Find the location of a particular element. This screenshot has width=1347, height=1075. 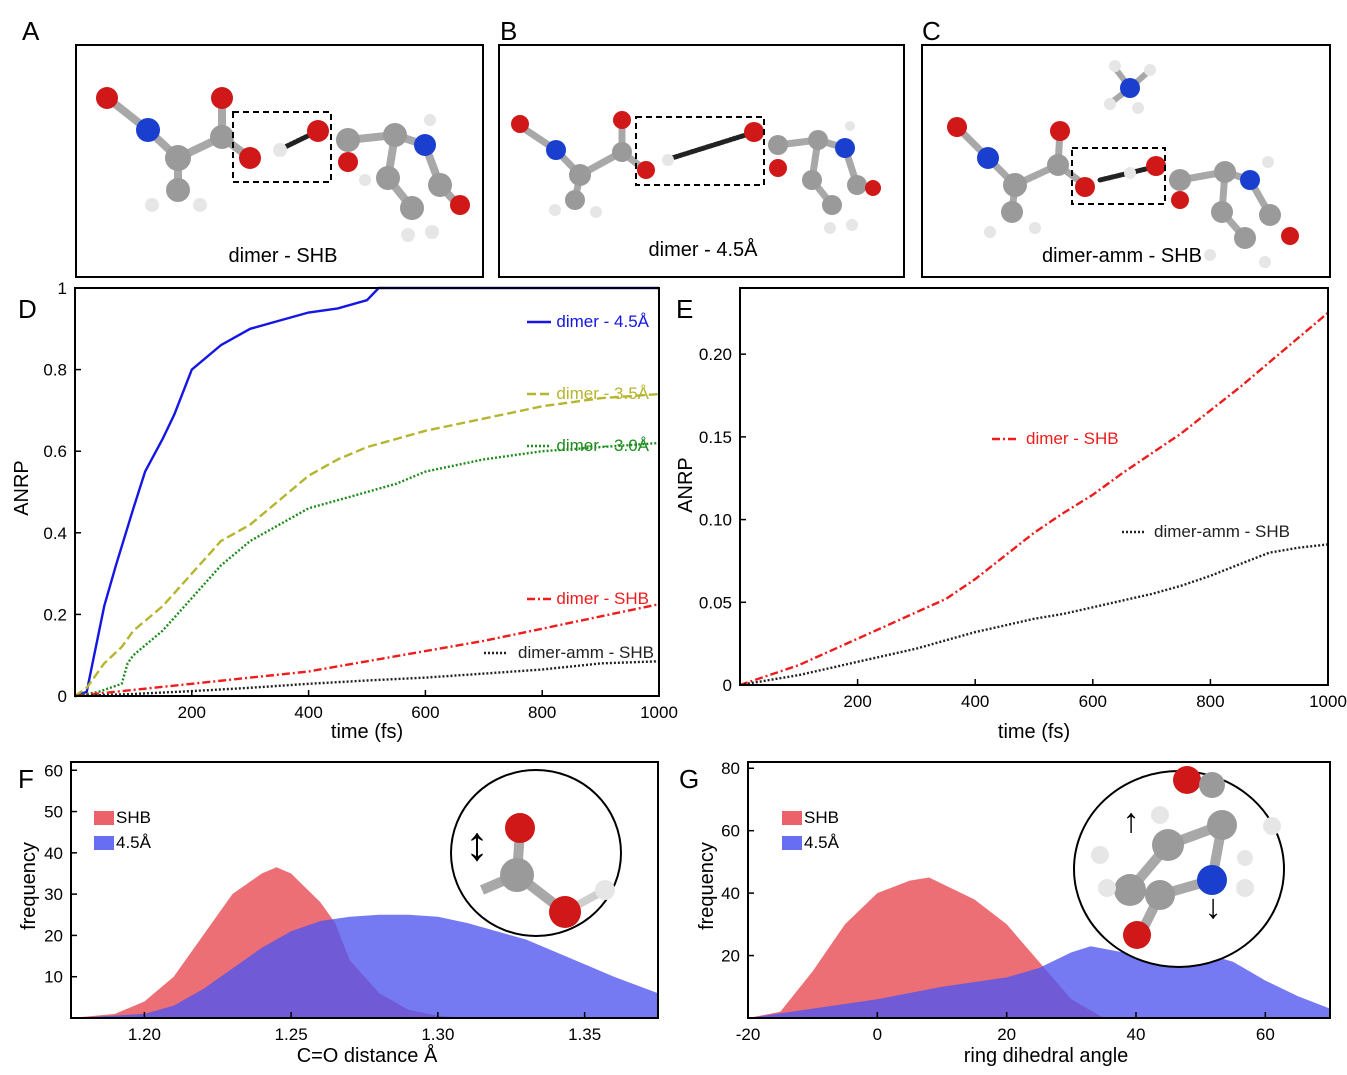

y-tick-label: 50 is located at coordinates (53, 812).